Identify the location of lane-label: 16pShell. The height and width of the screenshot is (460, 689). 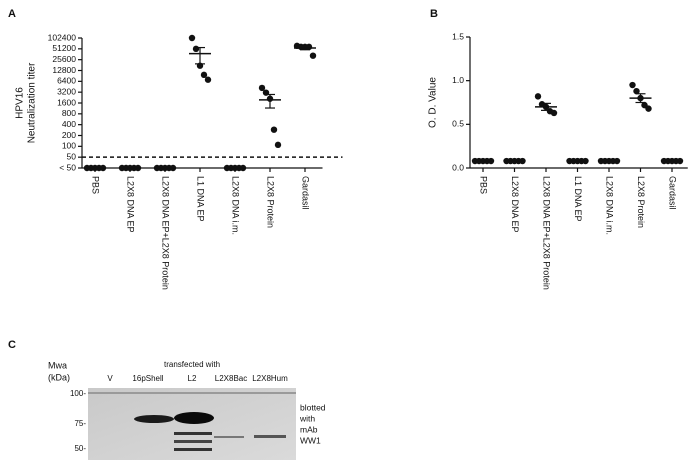
(147, 378).